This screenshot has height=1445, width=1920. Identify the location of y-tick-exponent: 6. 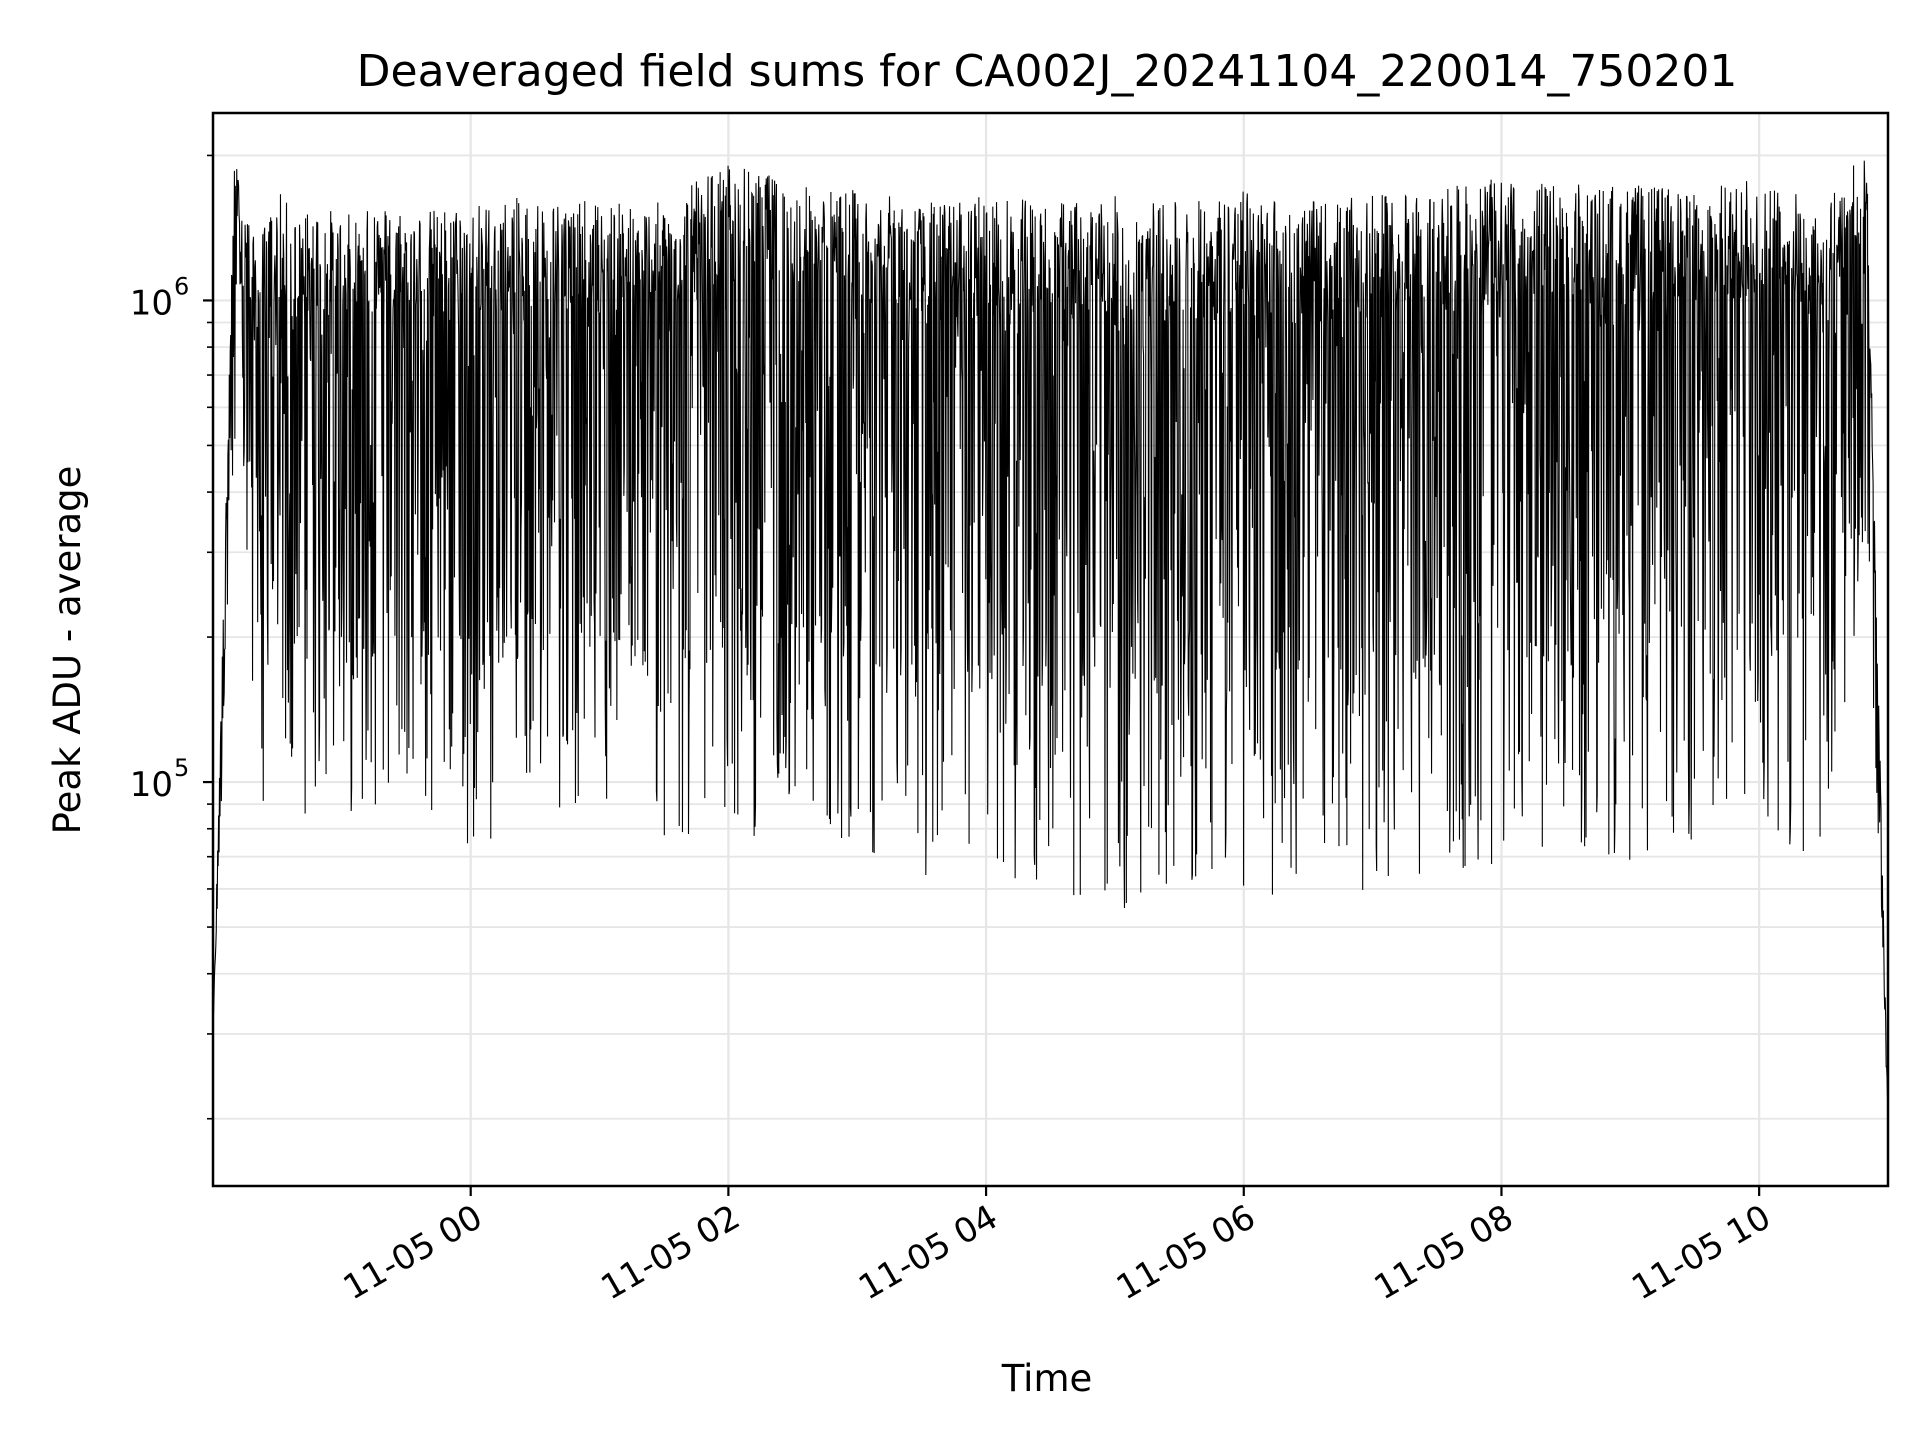
(181, 286).